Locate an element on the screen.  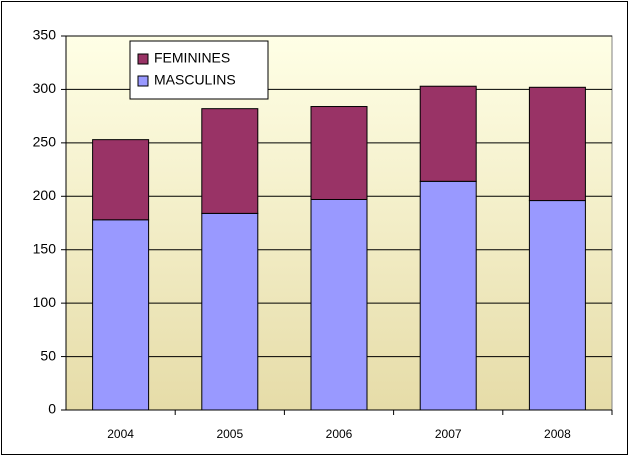
legend-label: MASCULINS is located at coordinates (195, 80).